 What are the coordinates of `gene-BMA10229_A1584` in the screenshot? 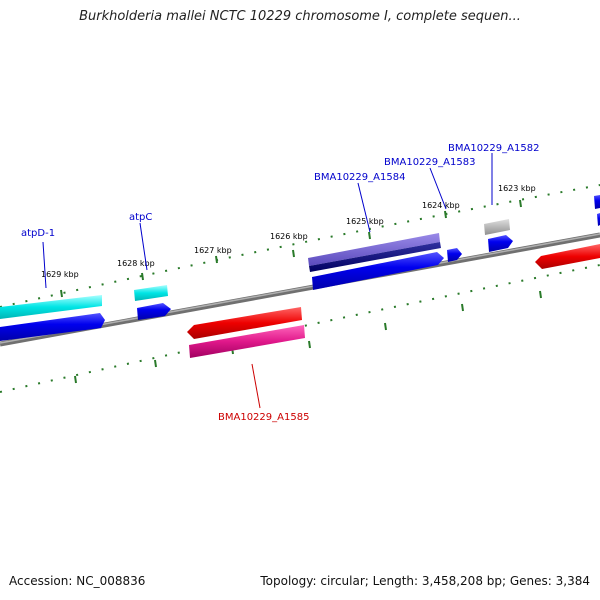 It's located at (374, 249).